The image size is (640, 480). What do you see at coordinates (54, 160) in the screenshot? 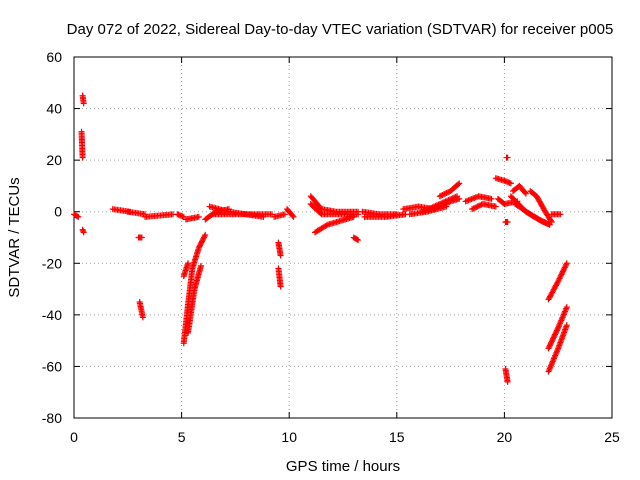
I see `y-tick-label: 20` at bounding box center [54, 160].